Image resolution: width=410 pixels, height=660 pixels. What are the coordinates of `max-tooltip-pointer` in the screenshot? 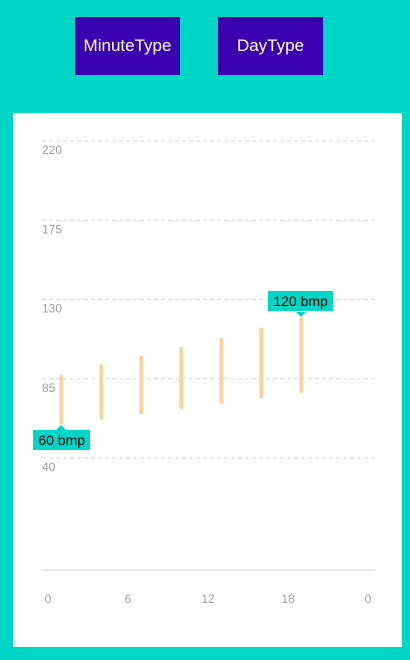 It's located at (301, 314).